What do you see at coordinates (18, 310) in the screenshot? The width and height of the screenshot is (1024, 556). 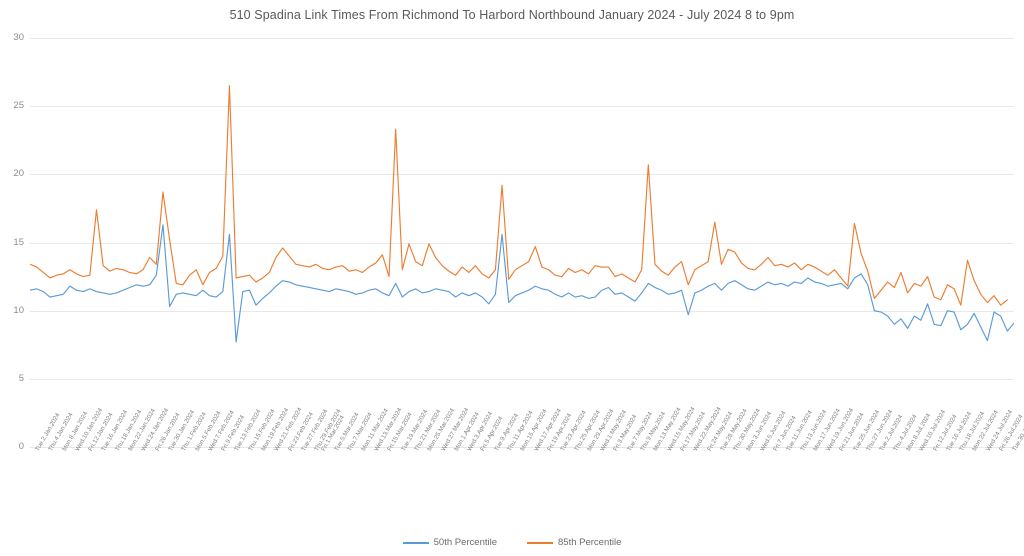 I see `y-axis-tick-label: 10` at bounding box center [18, 310].